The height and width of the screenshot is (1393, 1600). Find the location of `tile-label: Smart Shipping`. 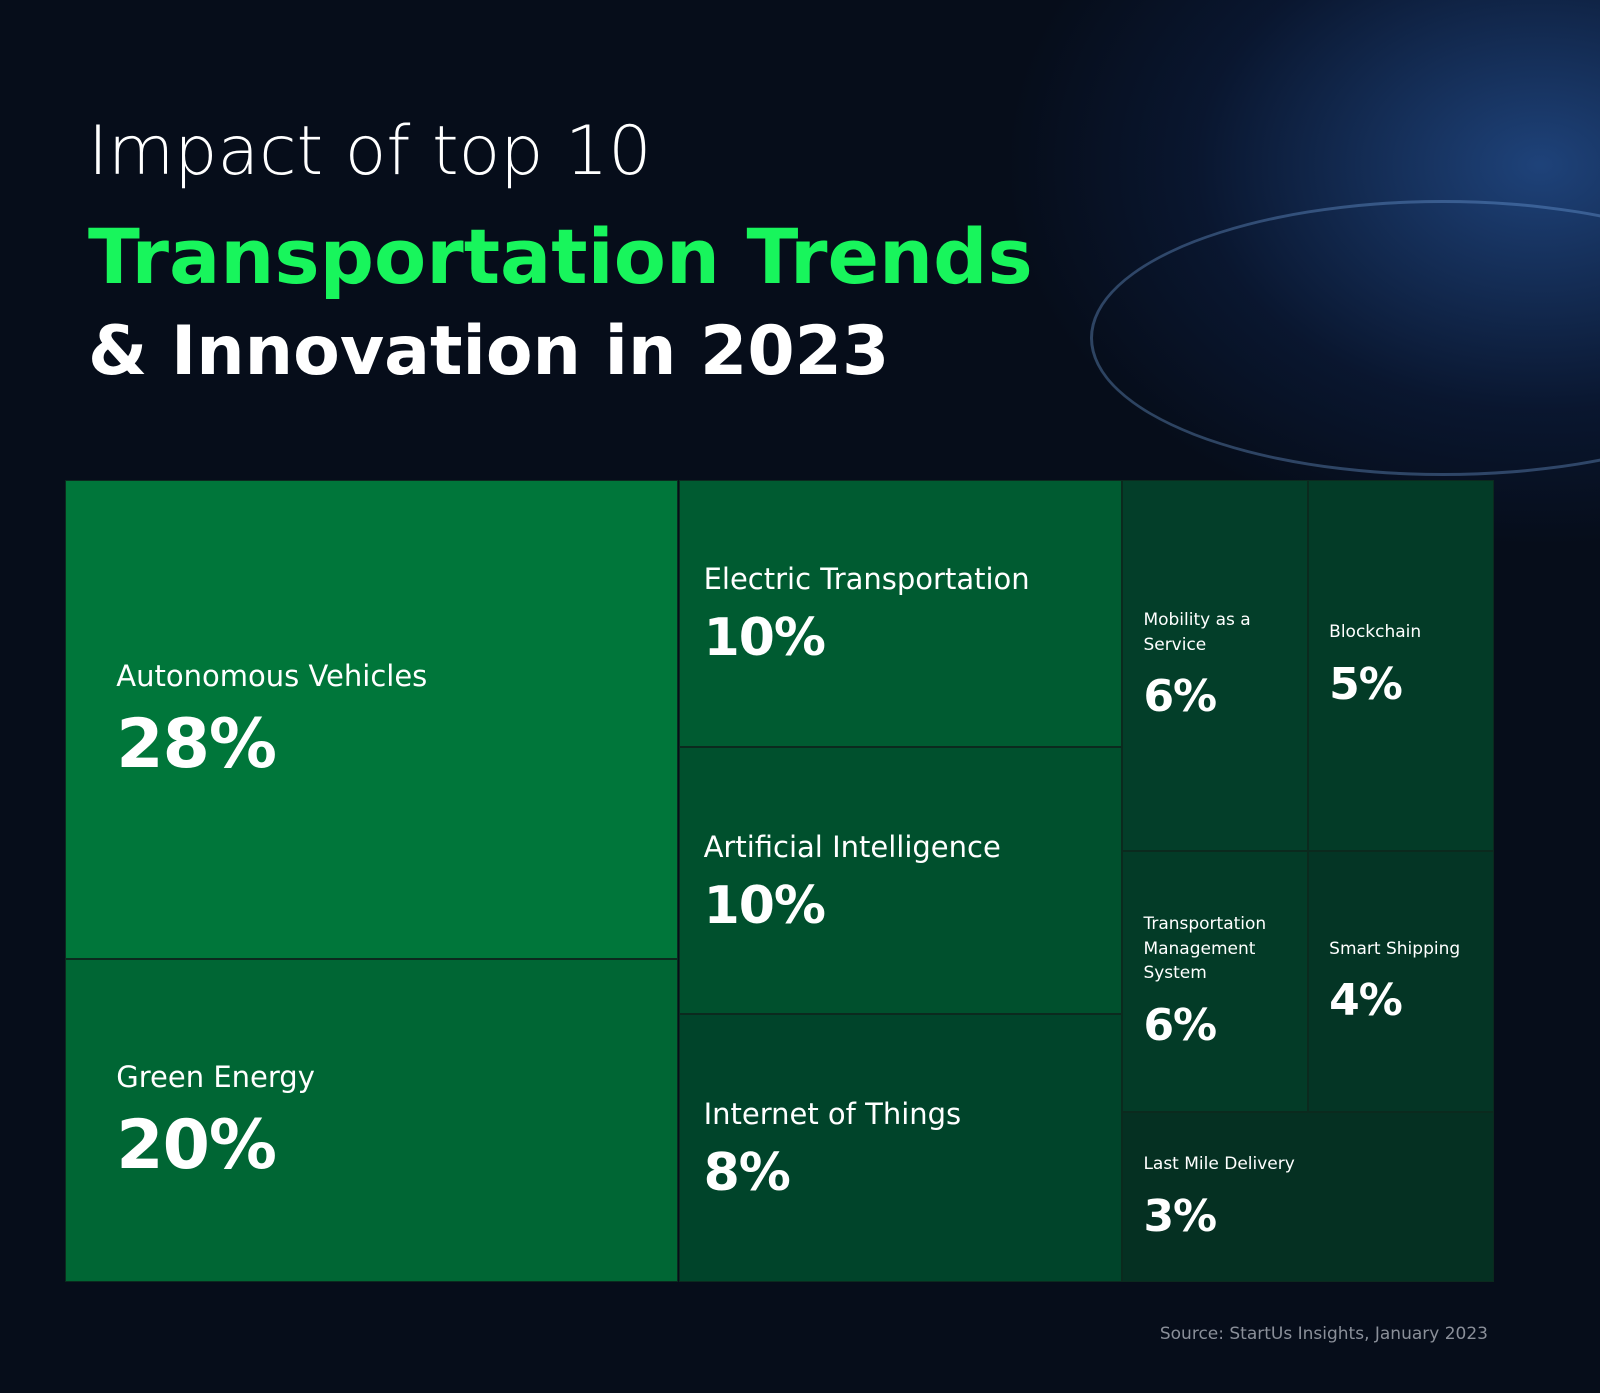

tile-label: Smart Shipping is located at coordinates (1395, 948).